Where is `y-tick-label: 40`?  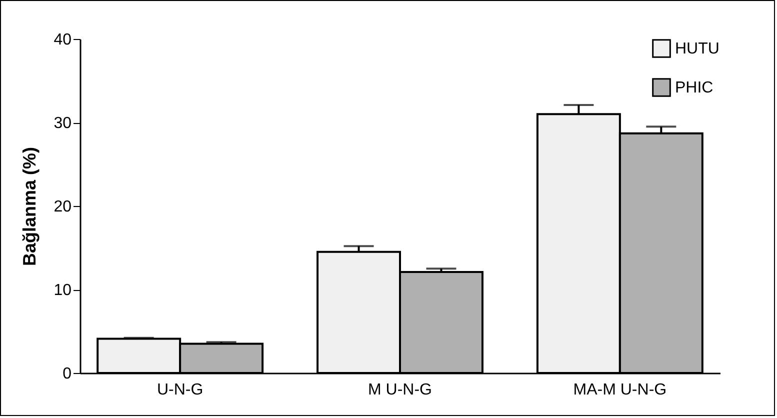 y-tick-label: 40 is located at coordinates (63, 40).